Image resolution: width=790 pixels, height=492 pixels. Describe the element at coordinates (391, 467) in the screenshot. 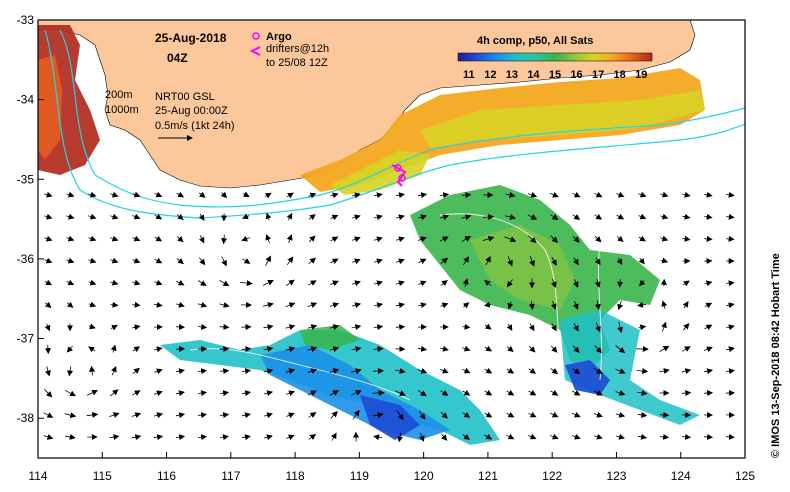

I see `x-axis: 114 115 116 117 118 119 120 121 122 123 124 125` at that location.